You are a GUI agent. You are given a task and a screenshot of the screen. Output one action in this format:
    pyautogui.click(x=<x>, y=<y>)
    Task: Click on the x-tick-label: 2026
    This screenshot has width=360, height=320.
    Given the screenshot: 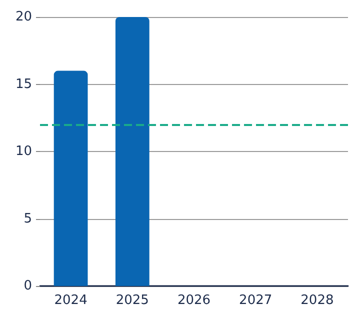 What is the action you would take?
    pyautogui.click(x=194, y=300)
    